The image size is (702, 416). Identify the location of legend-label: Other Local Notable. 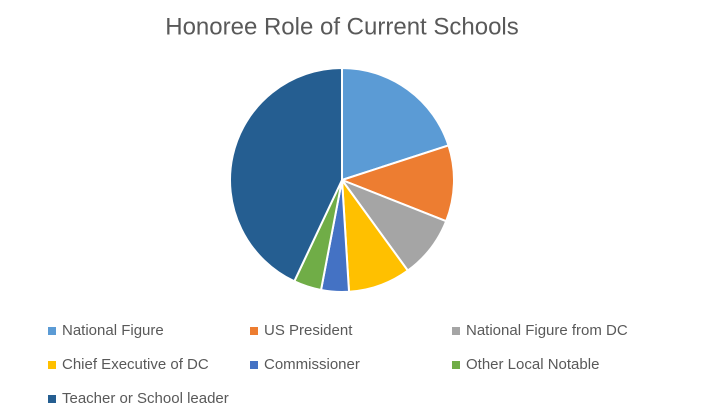
(532, 364).